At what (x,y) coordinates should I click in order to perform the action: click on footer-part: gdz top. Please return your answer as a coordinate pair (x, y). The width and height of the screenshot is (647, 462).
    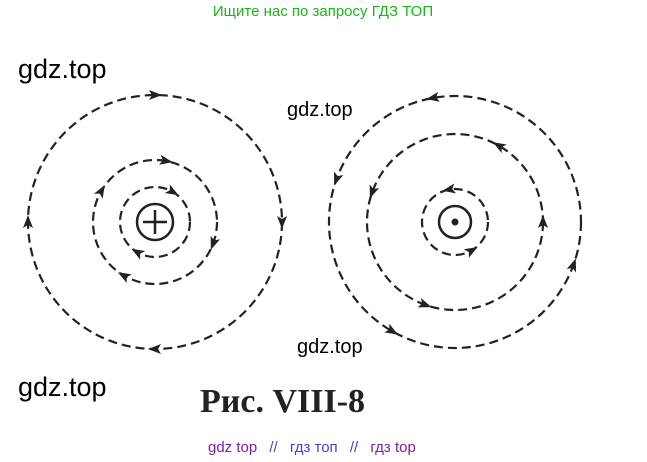
    Looking at the image, I should click on (232, 447).